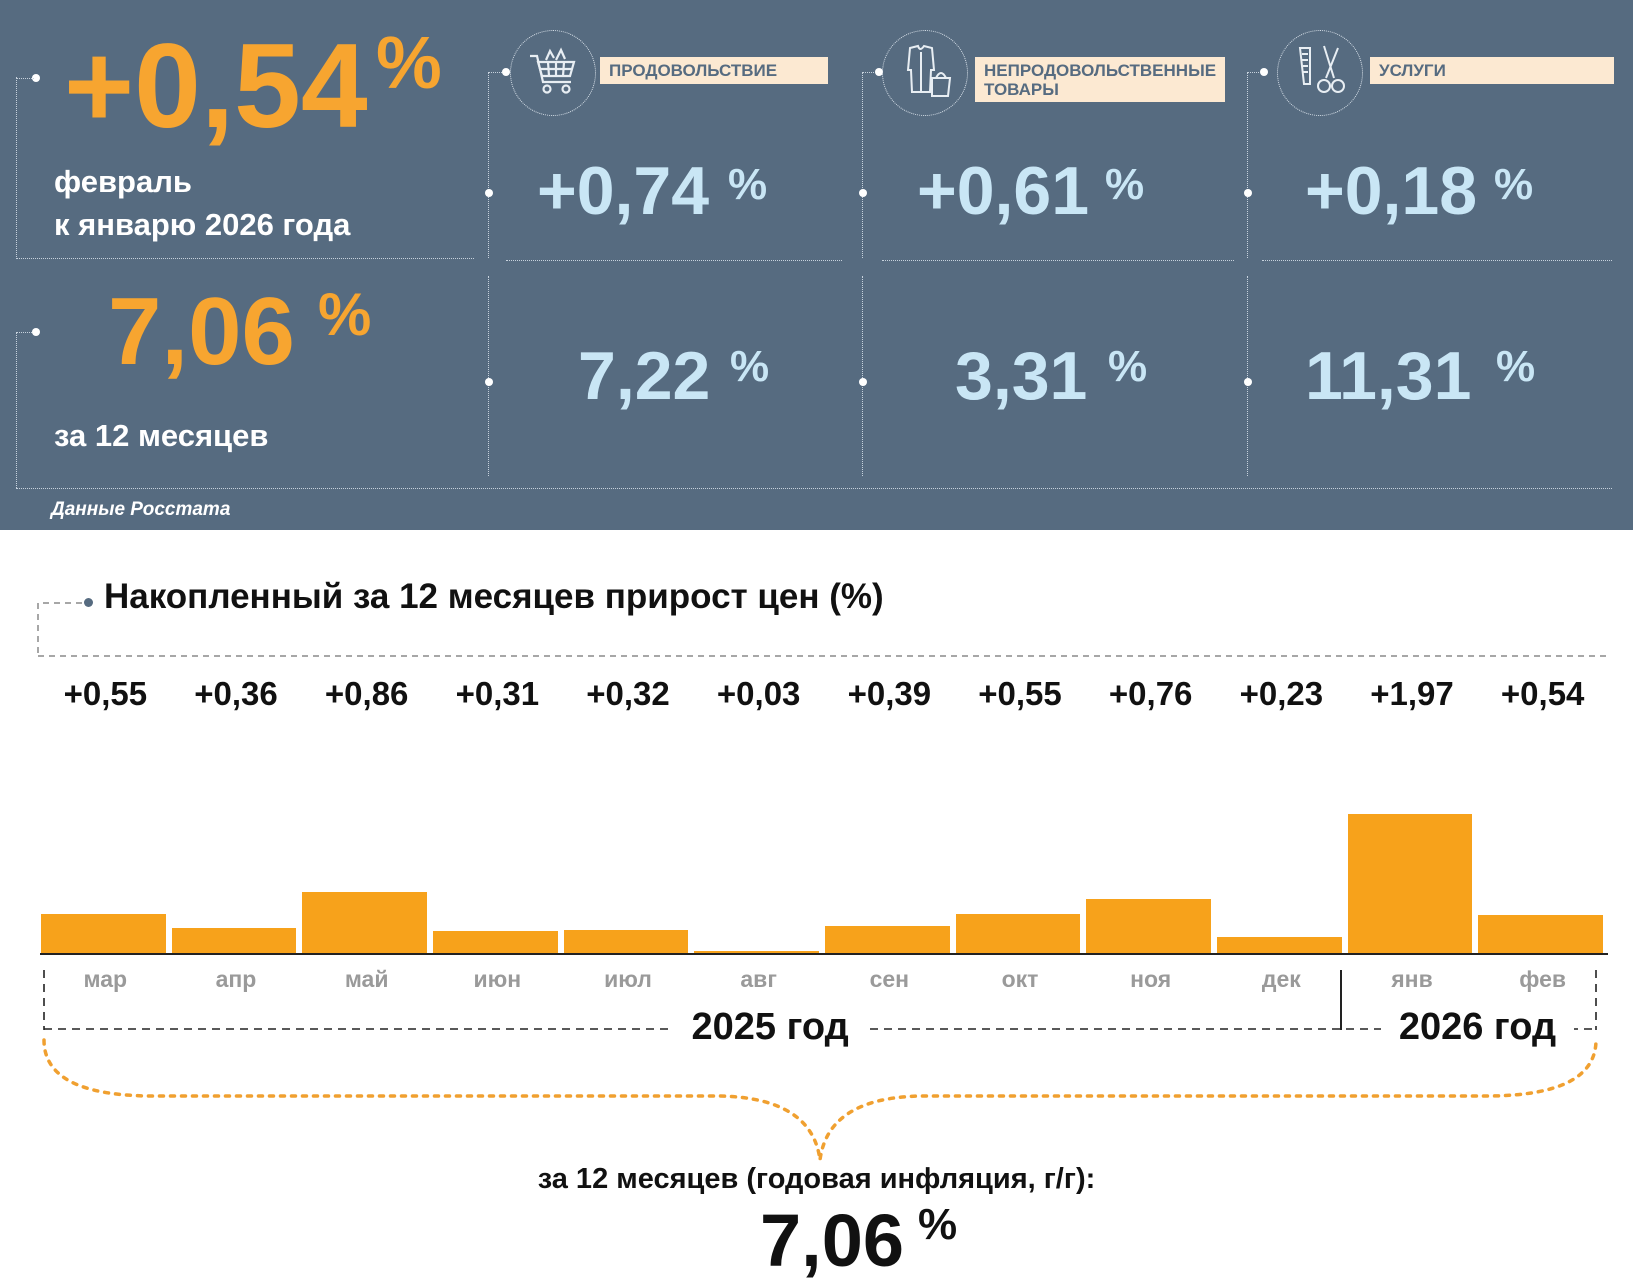 The height and width of the screenshot is (1285, 1633). What do you see at coordinates (1281, 979) in the screenshot?
I see `month-tick-label: дек` at bounding box center [1281, 979].